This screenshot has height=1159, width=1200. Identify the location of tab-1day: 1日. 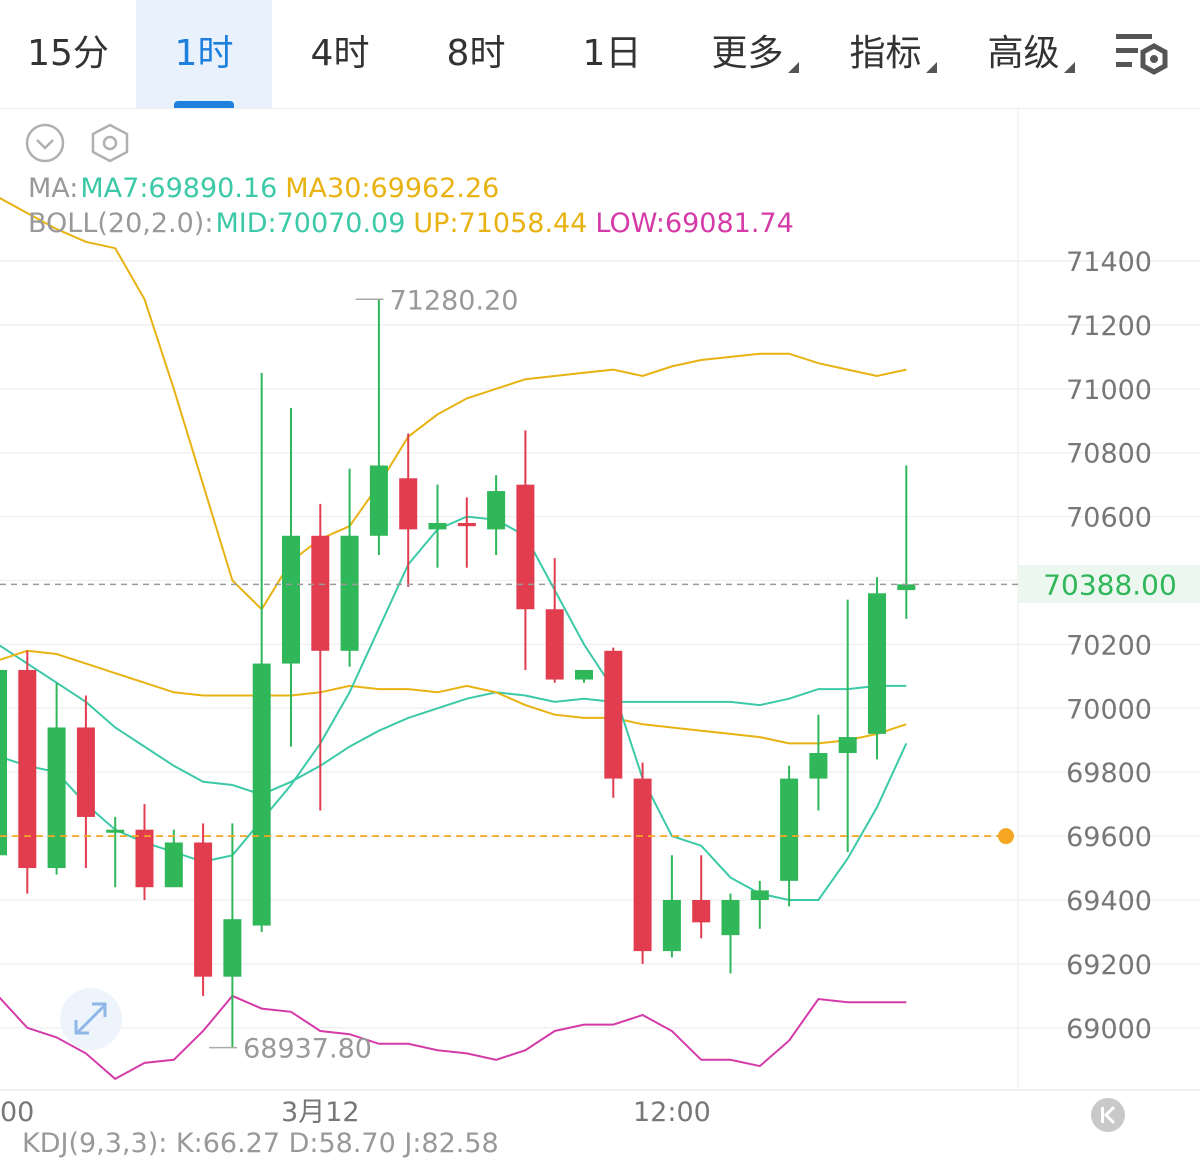
(612, 53).